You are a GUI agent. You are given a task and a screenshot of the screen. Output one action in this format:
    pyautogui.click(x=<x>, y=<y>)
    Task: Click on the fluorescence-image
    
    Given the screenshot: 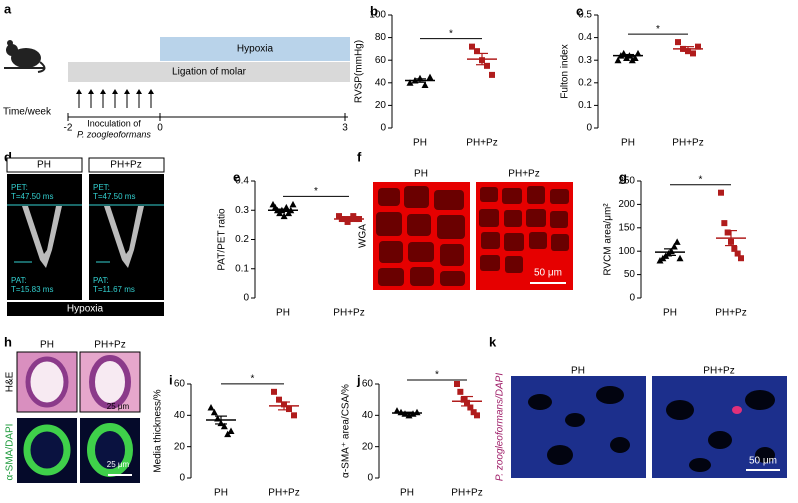 What is the action you would take?
    pyautogui.click(x=578, y=427)
    